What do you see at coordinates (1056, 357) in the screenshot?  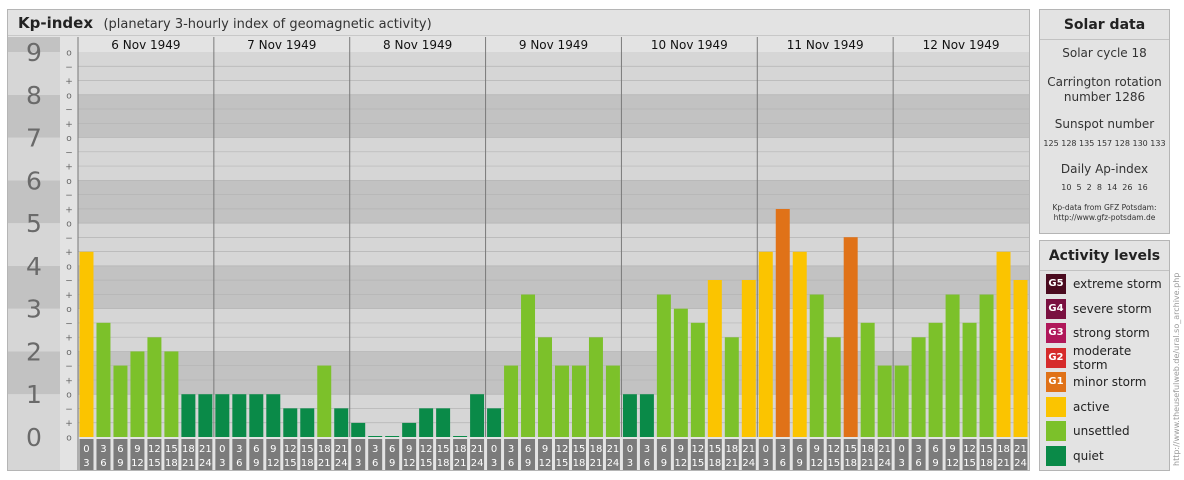 I see `activity-level-swatch: G2` at bounding box center [1056, 357].